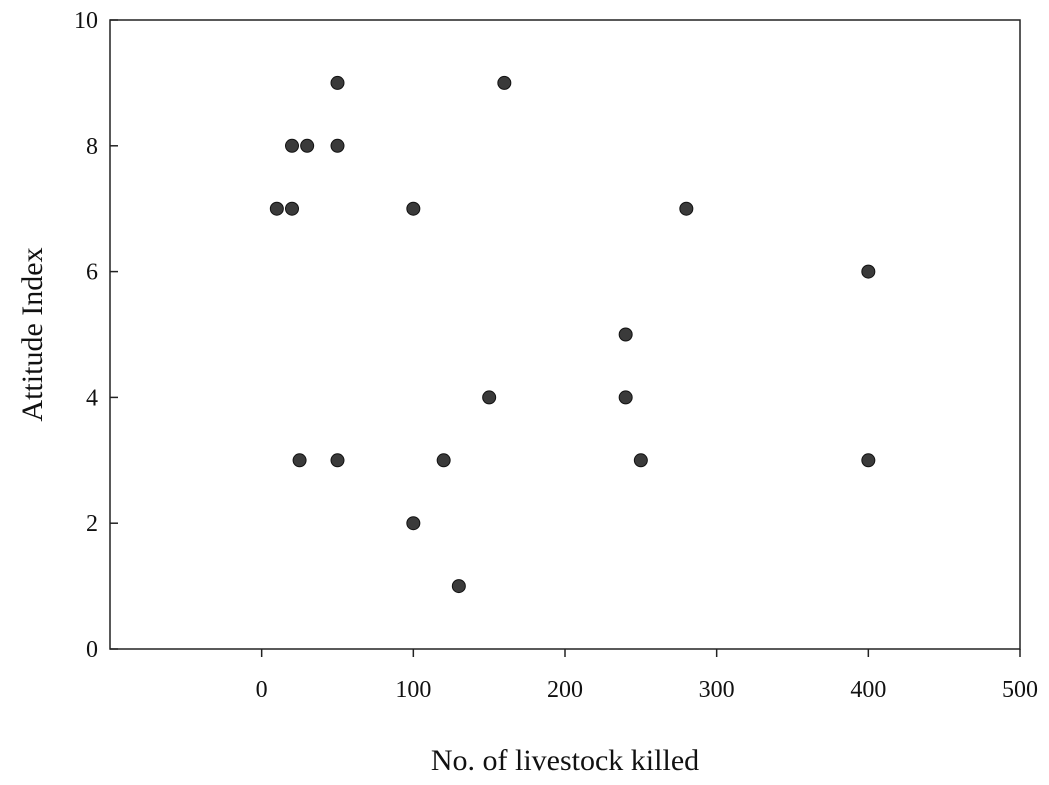 This screenshot has height=785, width=1049. I want to click on y-tick-label: 0, so click(92, 650).